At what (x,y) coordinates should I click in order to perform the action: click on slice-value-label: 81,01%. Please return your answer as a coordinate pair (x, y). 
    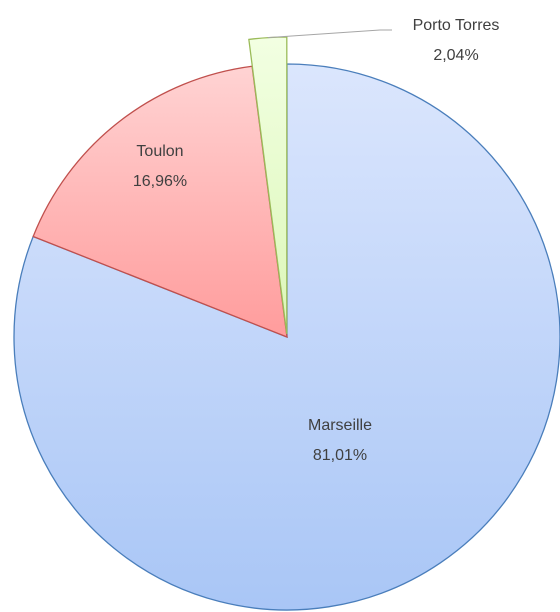
    Looking at the image, I should click on (340, 455).